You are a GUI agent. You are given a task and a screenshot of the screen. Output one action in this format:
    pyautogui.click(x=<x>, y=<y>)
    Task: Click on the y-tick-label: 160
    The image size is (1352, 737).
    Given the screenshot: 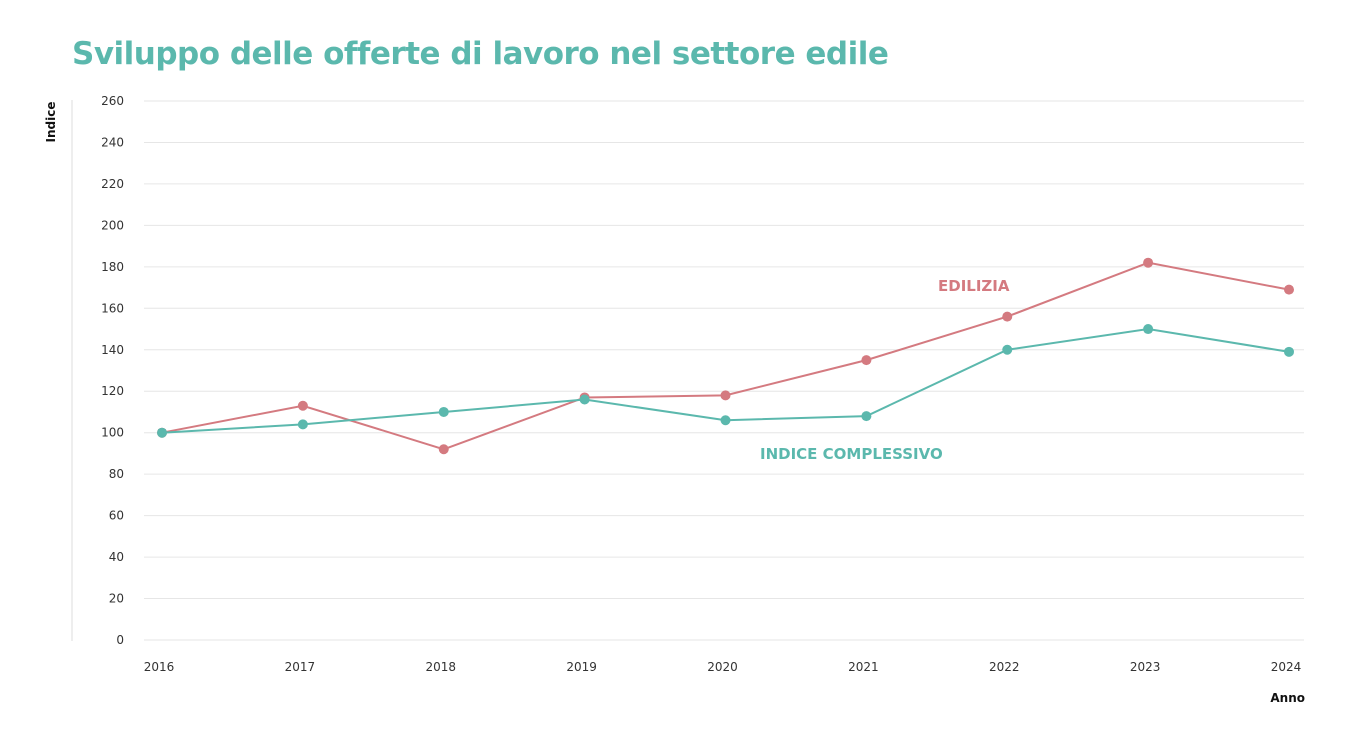 What is the action you would take?
    pyautogui.click(x=112, y=308)
    